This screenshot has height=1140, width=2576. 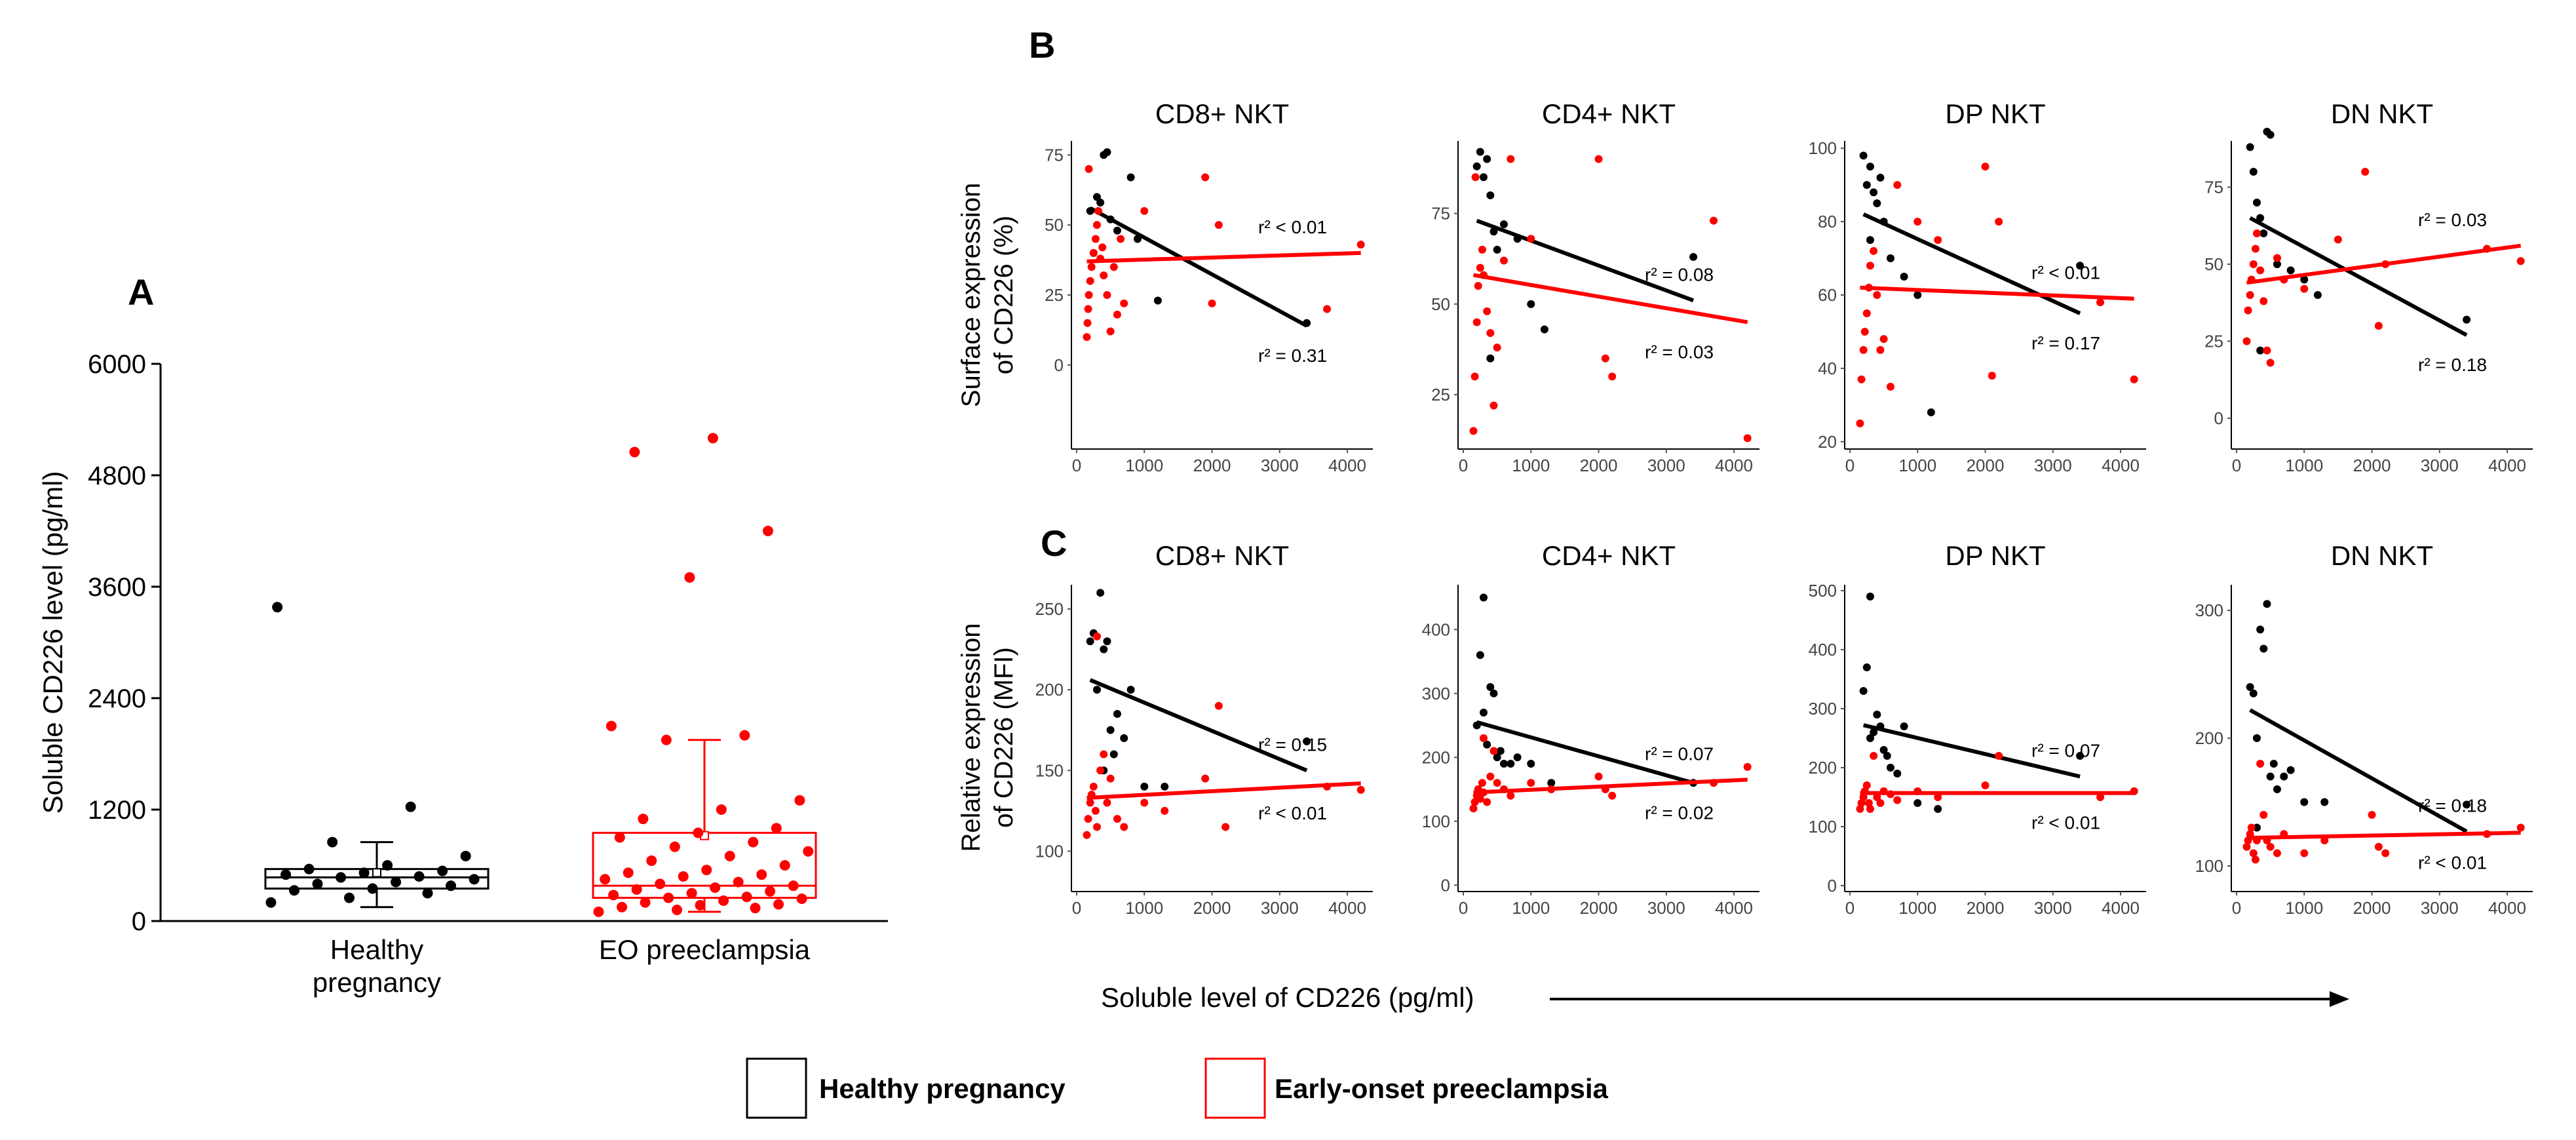 I want to click on arrow-head-icon, so click(x=2339, y=999).